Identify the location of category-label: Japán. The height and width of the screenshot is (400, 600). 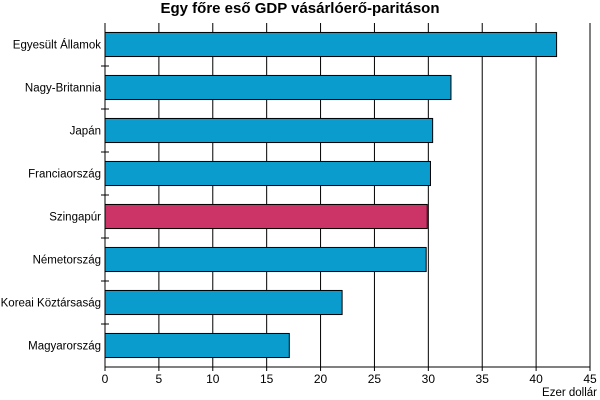
(85, 132).